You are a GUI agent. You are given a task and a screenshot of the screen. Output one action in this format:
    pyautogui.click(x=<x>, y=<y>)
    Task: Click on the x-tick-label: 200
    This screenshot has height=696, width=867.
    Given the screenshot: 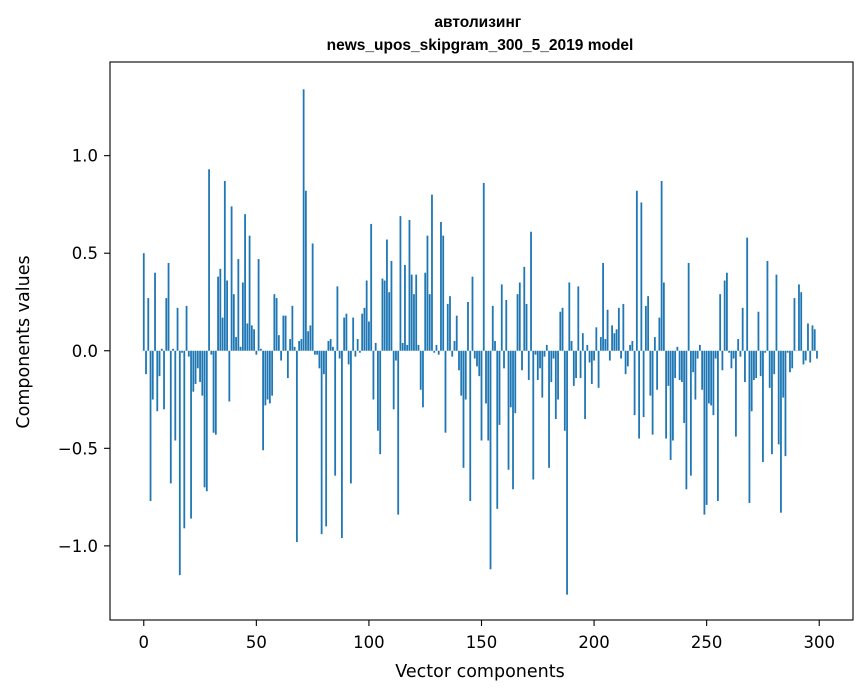 What is the action you would take?
    pyautogui.click(x=594, y=642)
    